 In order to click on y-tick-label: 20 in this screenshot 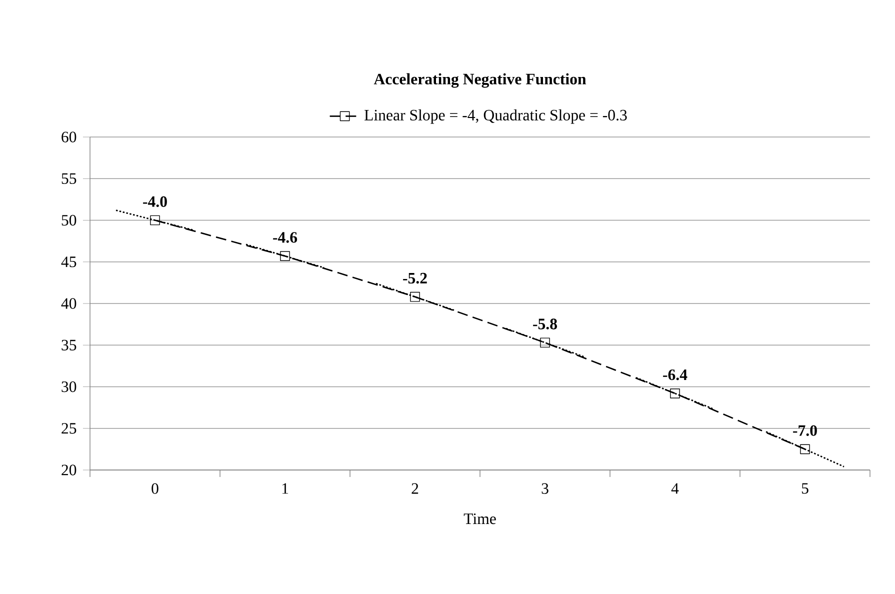, I will do `click(69, 470)`.